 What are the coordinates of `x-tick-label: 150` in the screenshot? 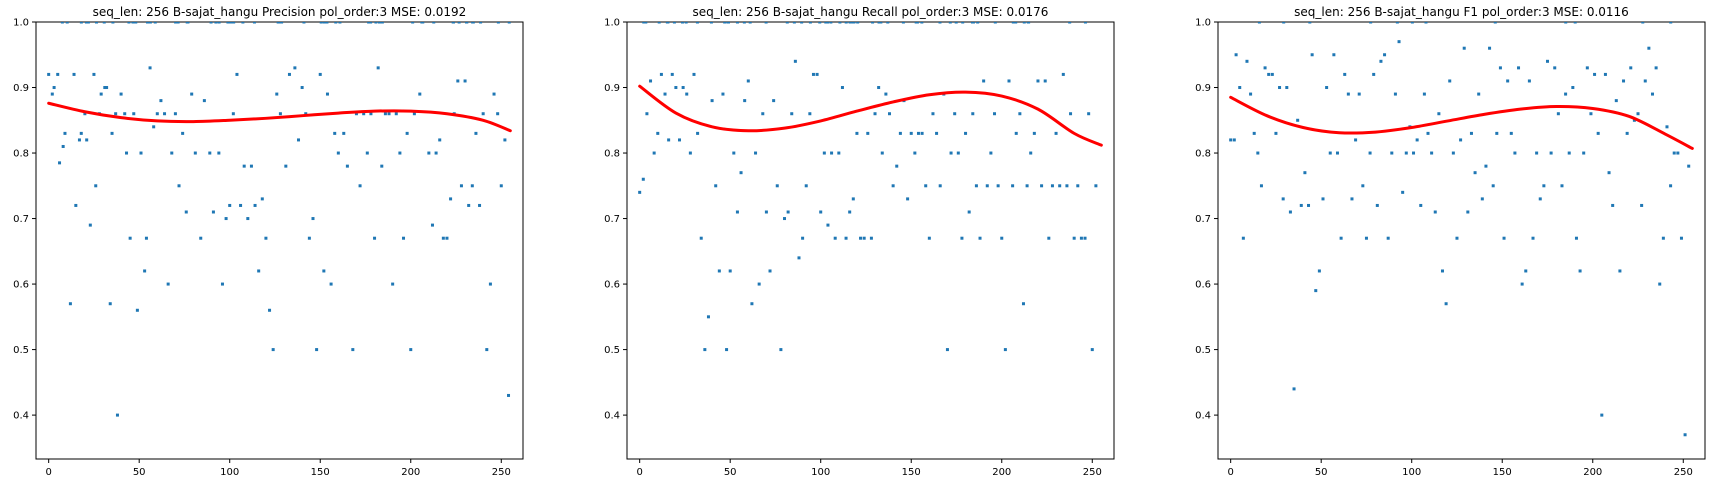 It's located at (320, 472).